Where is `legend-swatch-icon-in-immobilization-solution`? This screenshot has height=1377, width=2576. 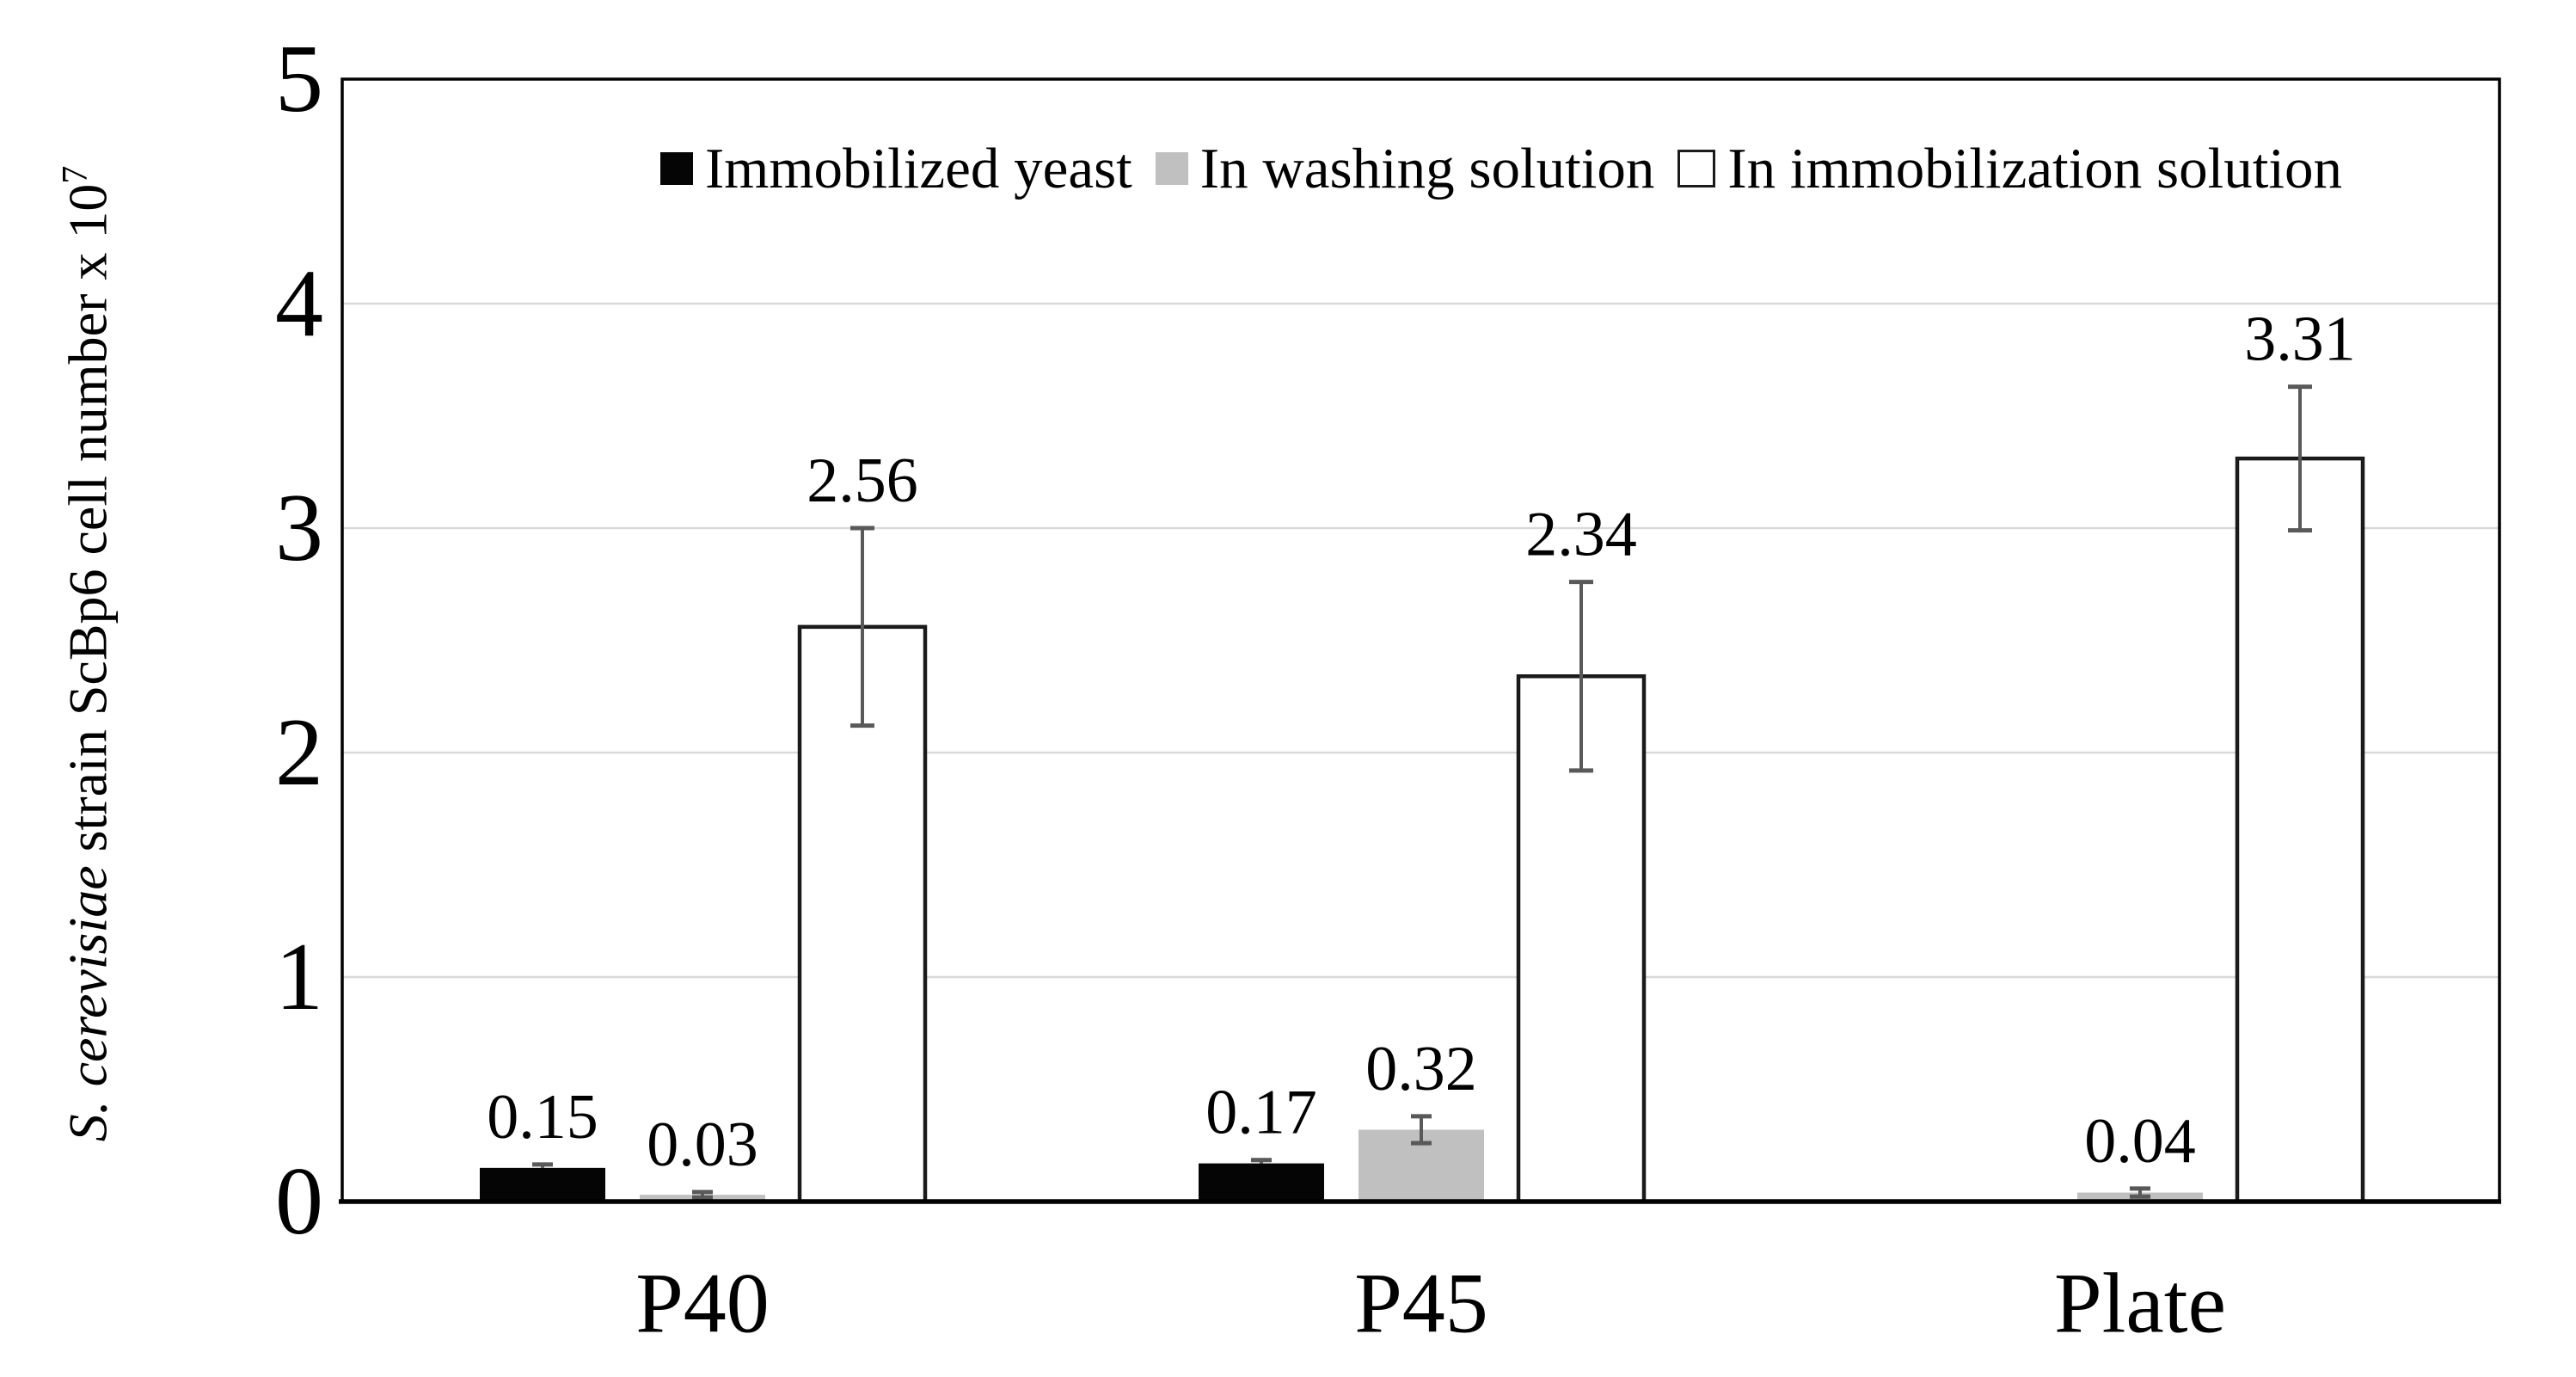
legend-swatch-icon-in-immobilization-solution is located at coordinates (1696, 168).